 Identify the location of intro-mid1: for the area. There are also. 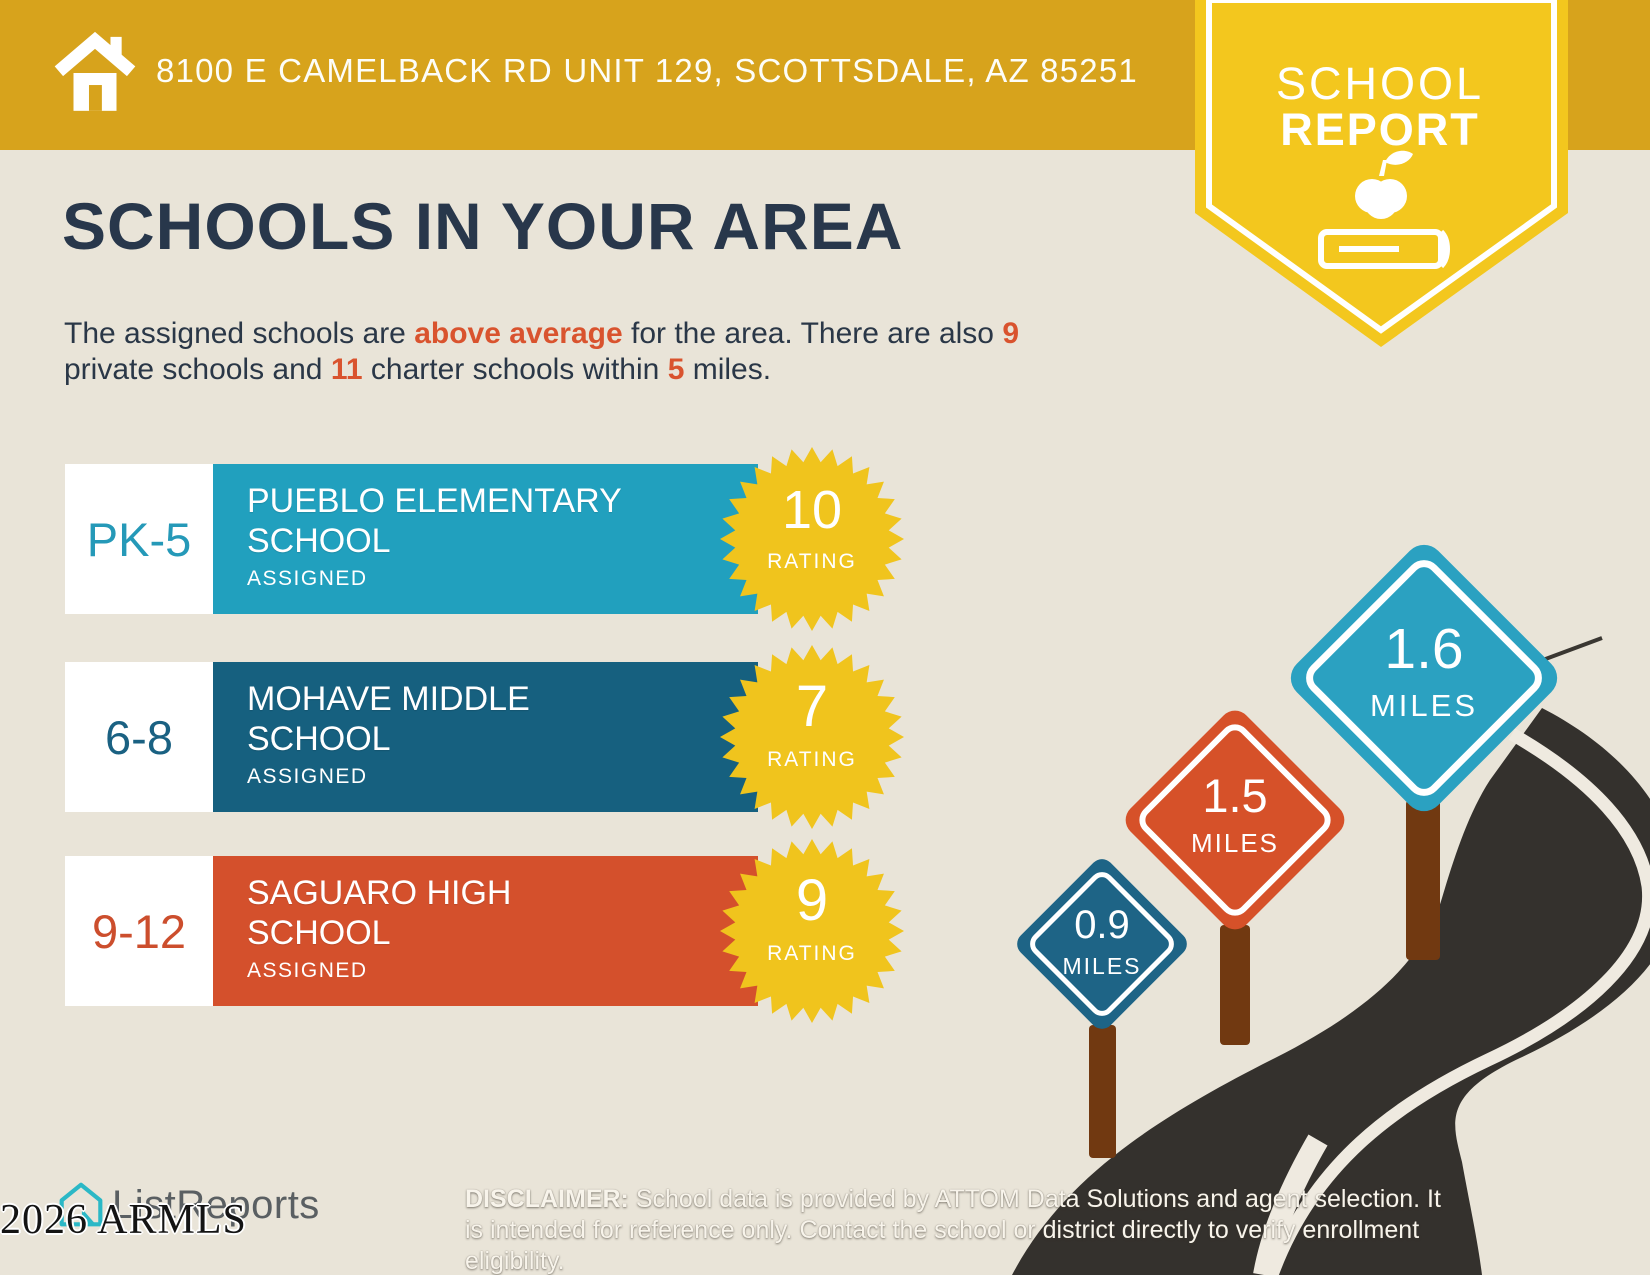
(812, 333).